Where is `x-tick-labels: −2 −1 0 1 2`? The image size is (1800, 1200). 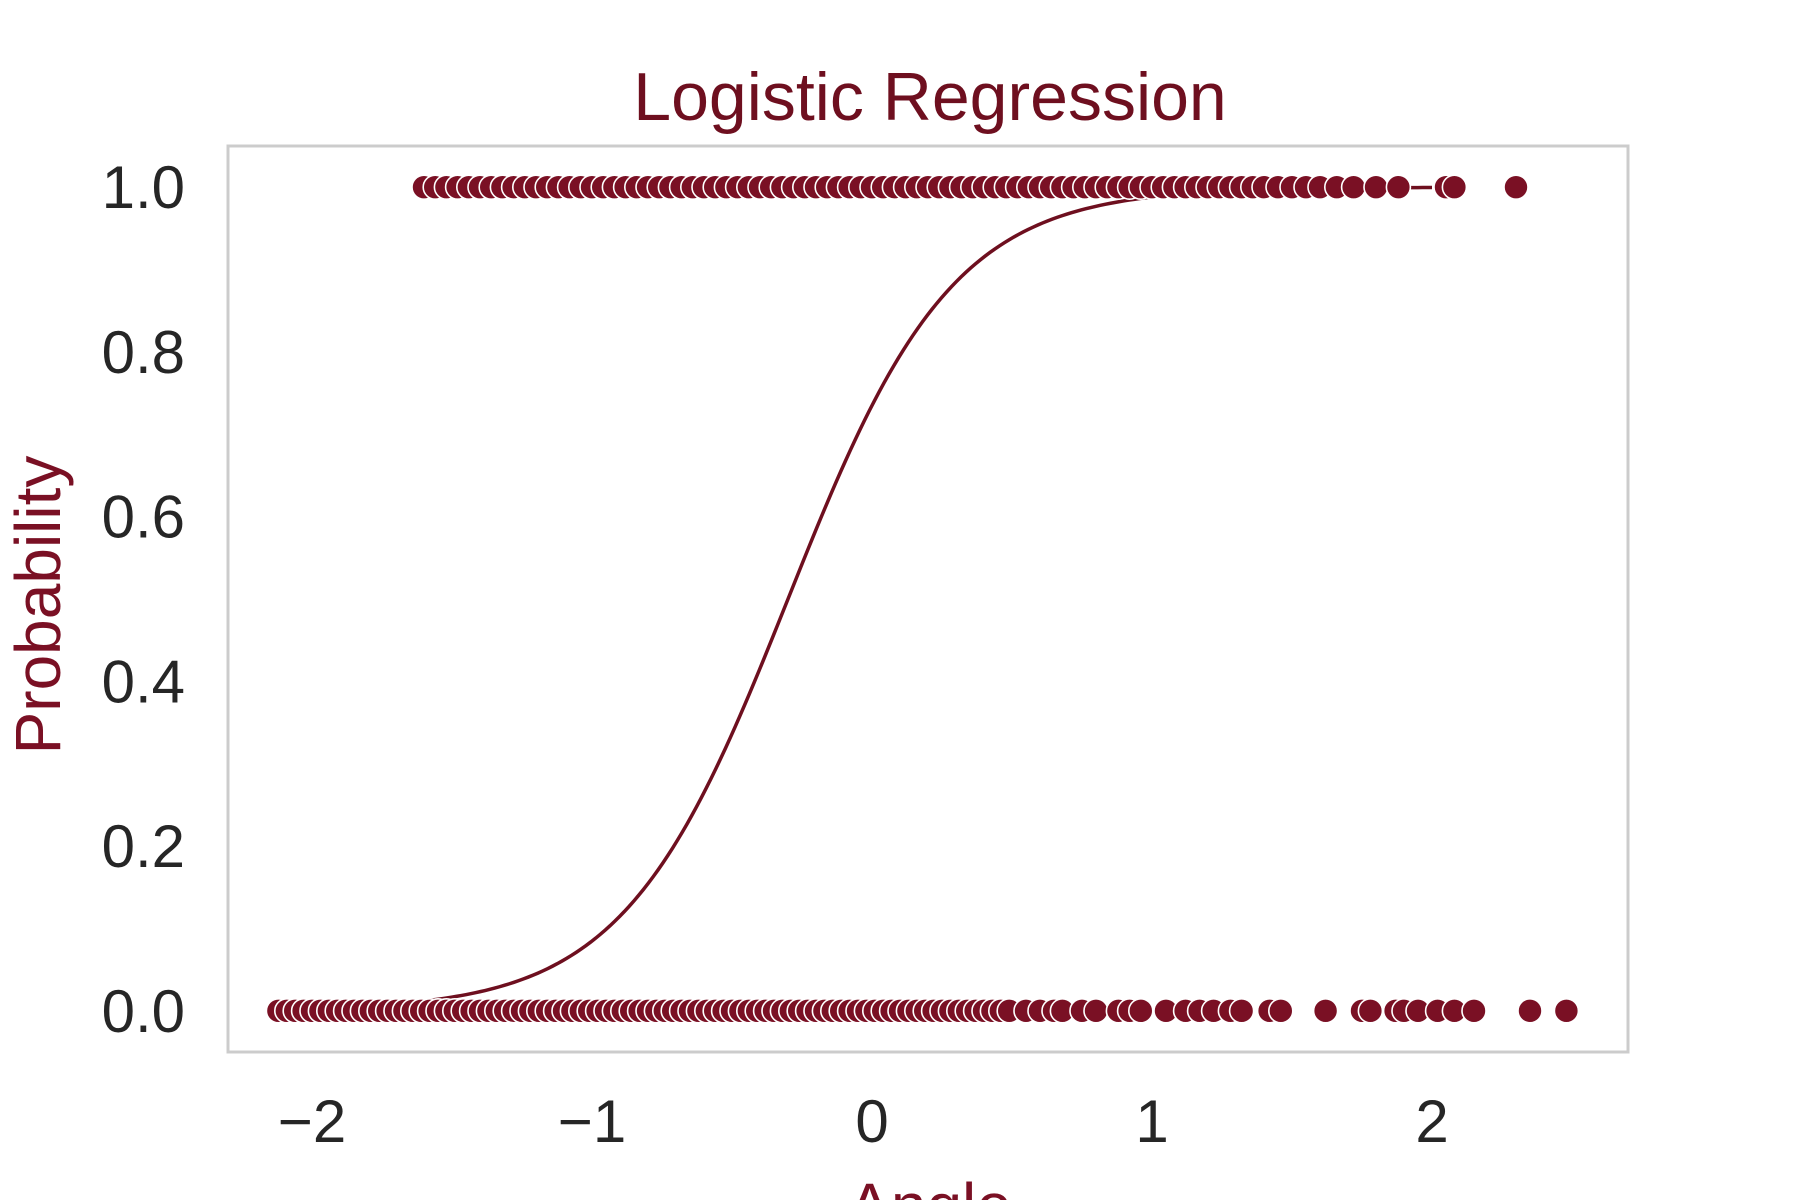 x-tick-labels: −2 −1 0 1 2 is located at coordinates (863, 1121).